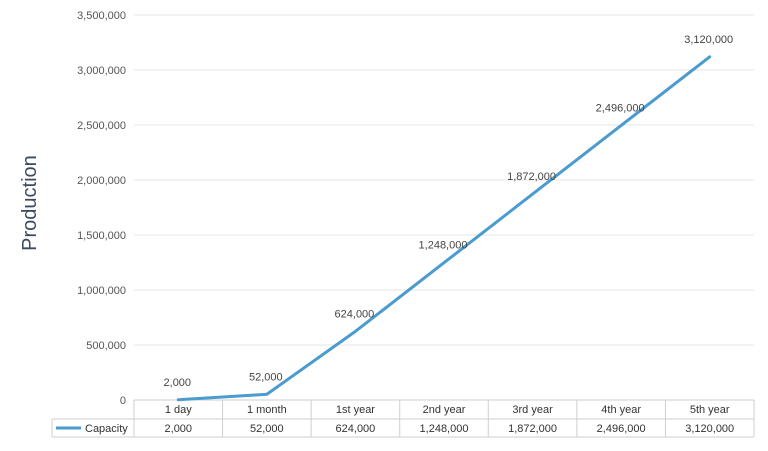 The height and width of the screenshot is (451, 768). I want to click on y-tick-label: 500,000, so click(106, 346).